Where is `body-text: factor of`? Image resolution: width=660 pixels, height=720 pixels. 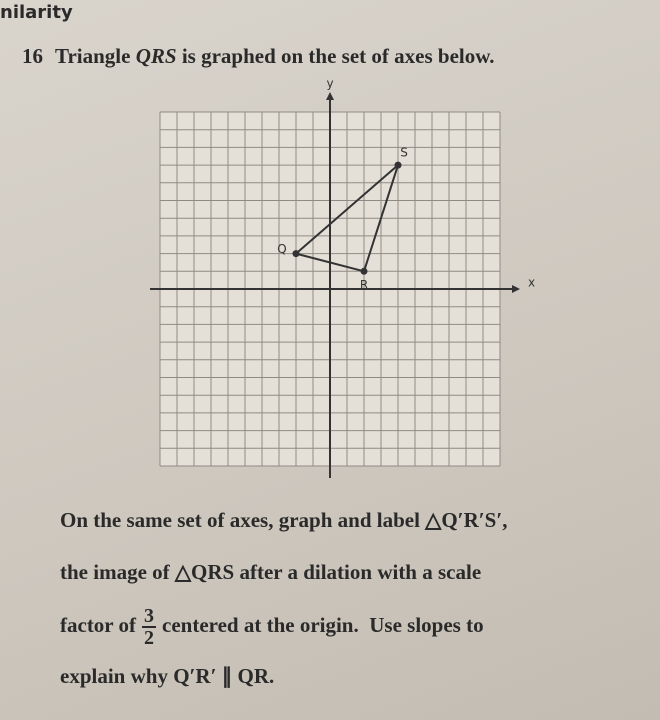 body-text: factor of is located at coordinates (98, 624).